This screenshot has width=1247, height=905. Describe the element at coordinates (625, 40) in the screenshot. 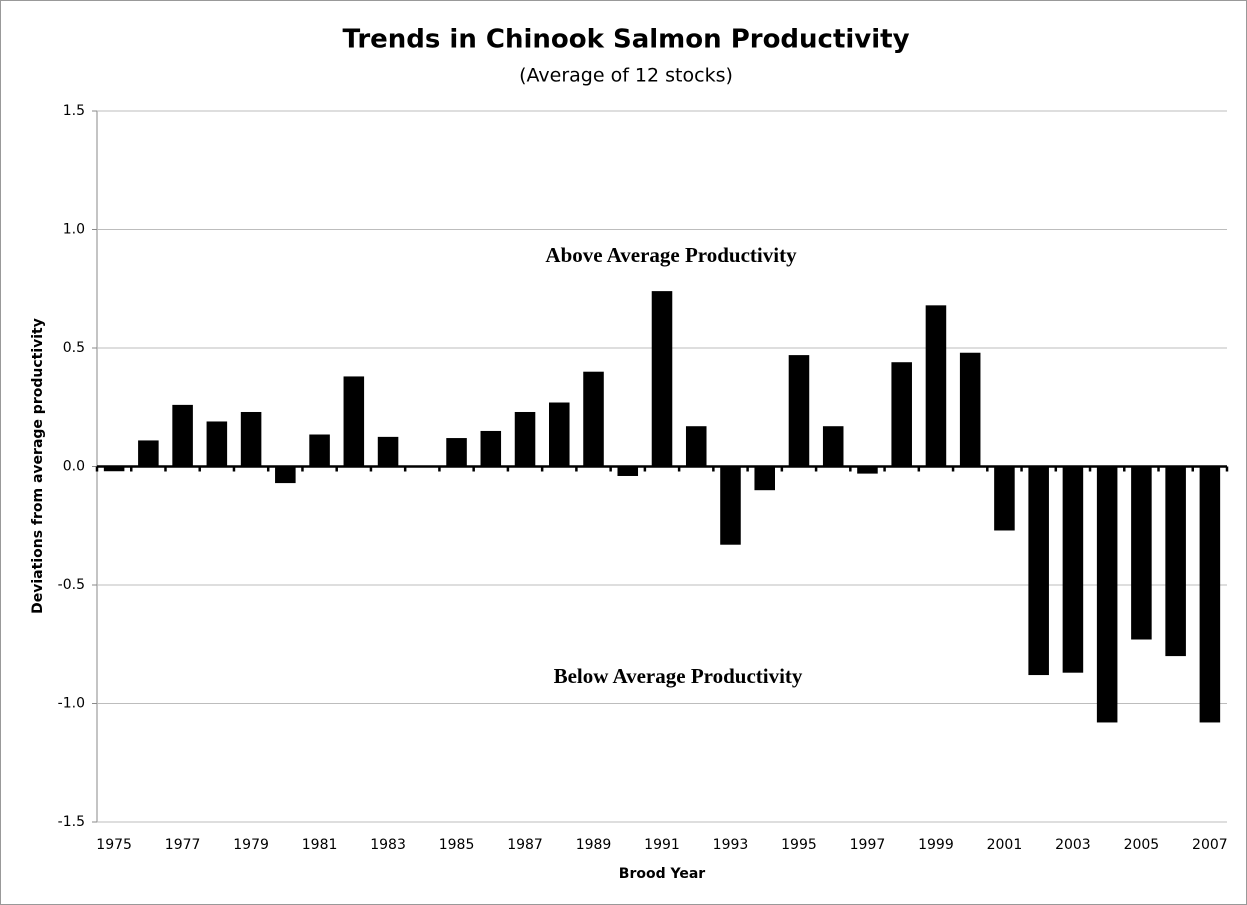

I see `chart-title: Trends in Chinook Salmon Productivity` at that location.